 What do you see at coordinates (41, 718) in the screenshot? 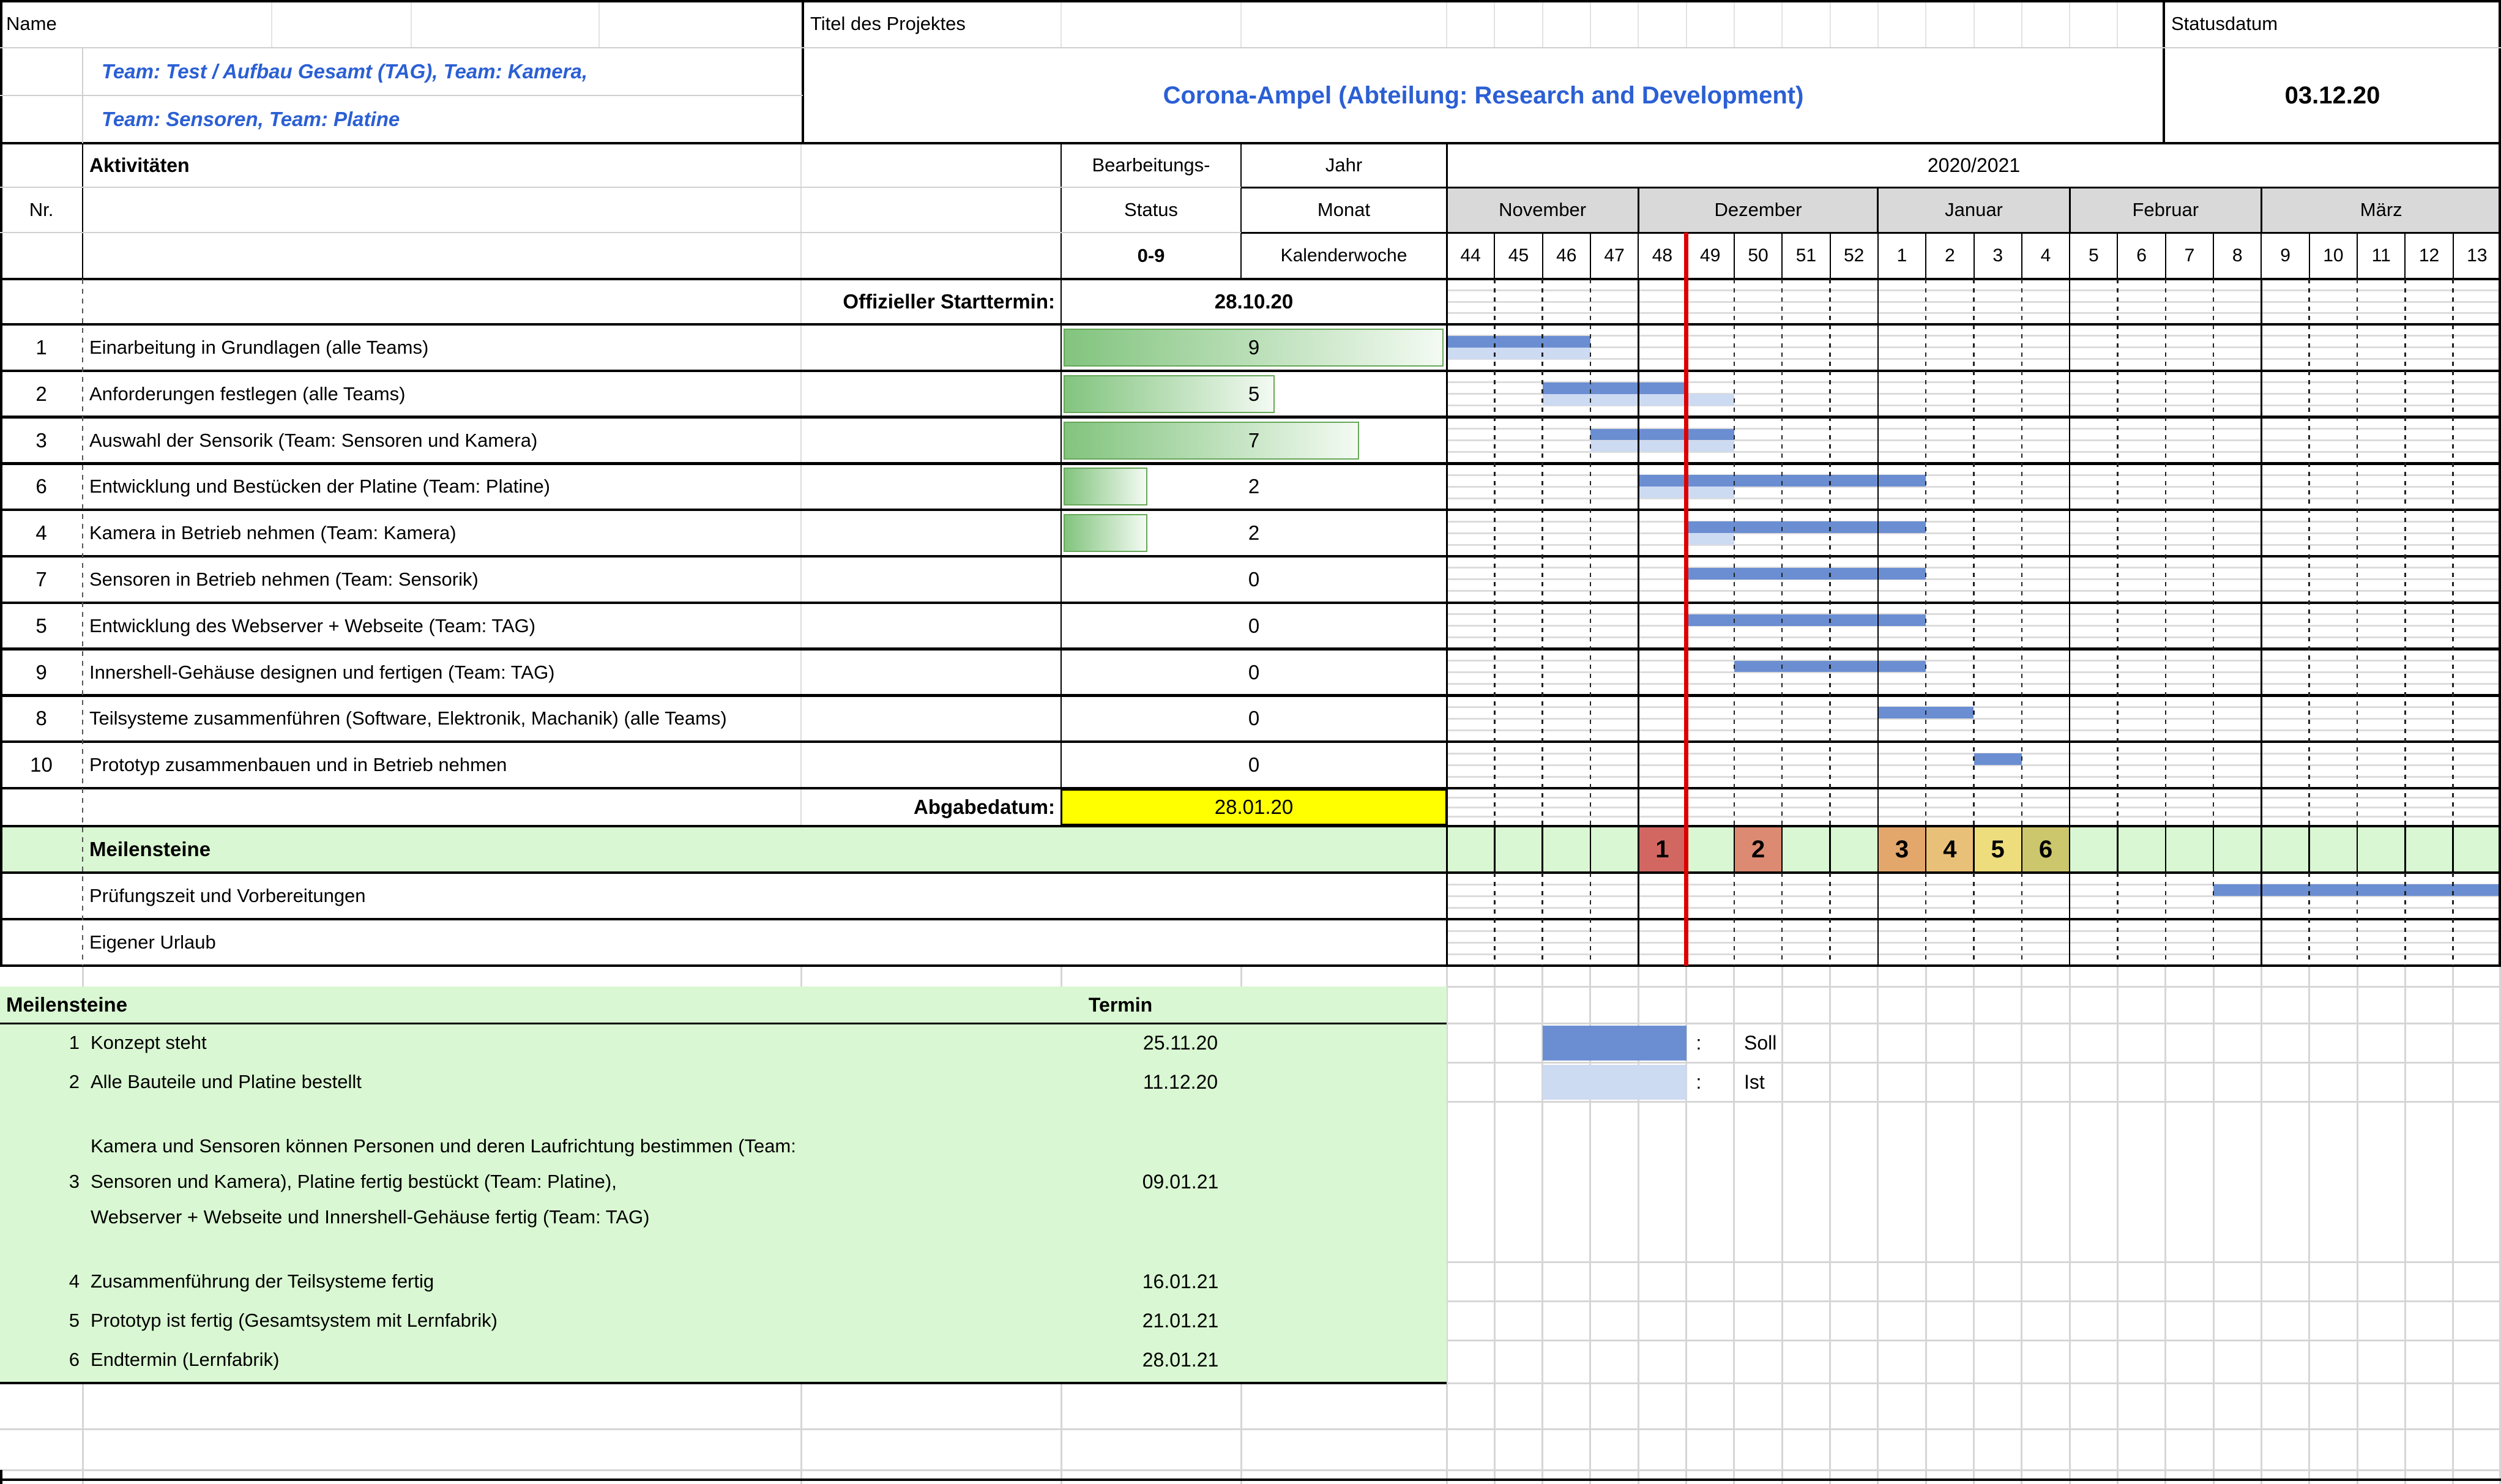
I see `activity-nr-cell: 8` at bounding box center [41, 718].